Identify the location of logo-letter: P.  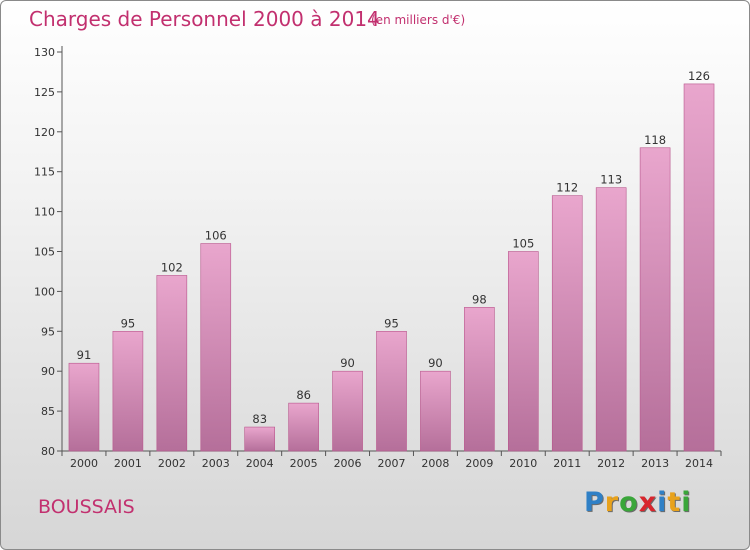
(594, 502).